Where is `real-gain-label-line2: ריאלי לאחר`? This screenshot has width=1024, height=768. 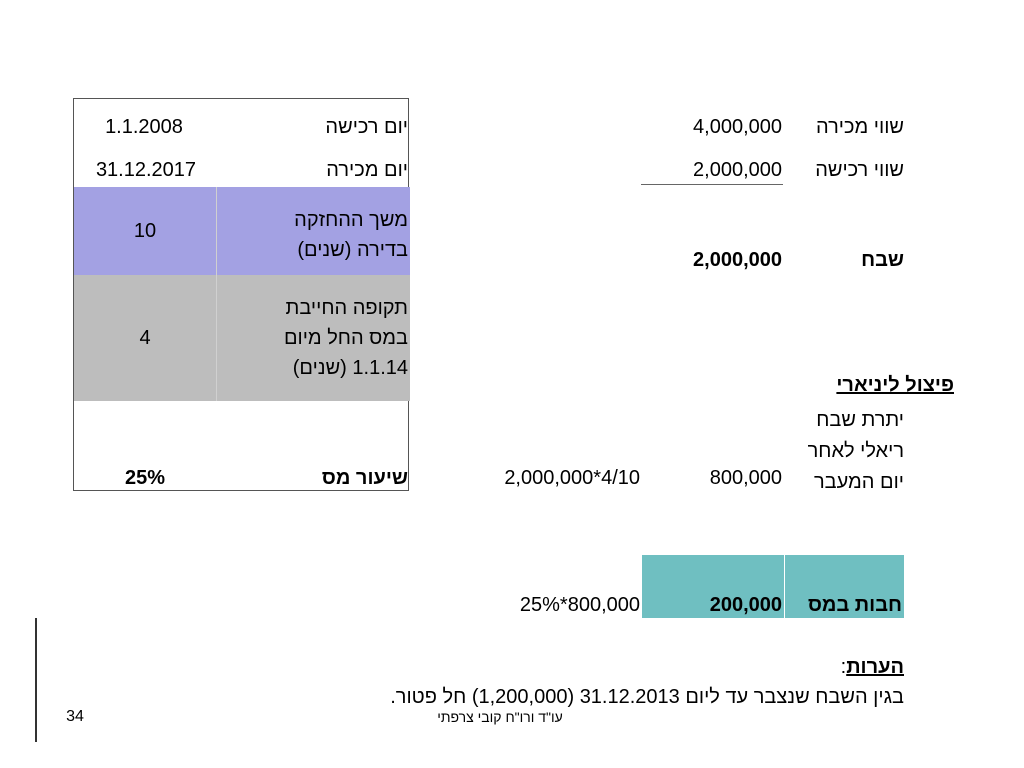
real-gain-label-line2: ריאלי לאחר is located at coordinates (855, 451).